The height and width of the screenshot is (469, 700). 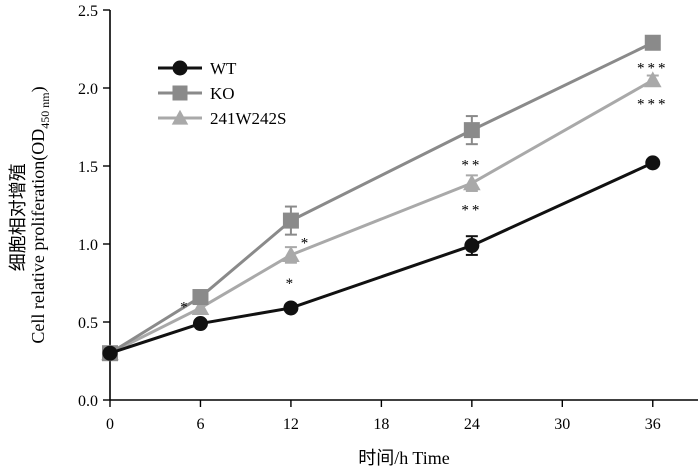 What do you see at coordinates (291, 424) in the screenshot?
I see `x-tick-label: 12` at bounding box center [291, 424].